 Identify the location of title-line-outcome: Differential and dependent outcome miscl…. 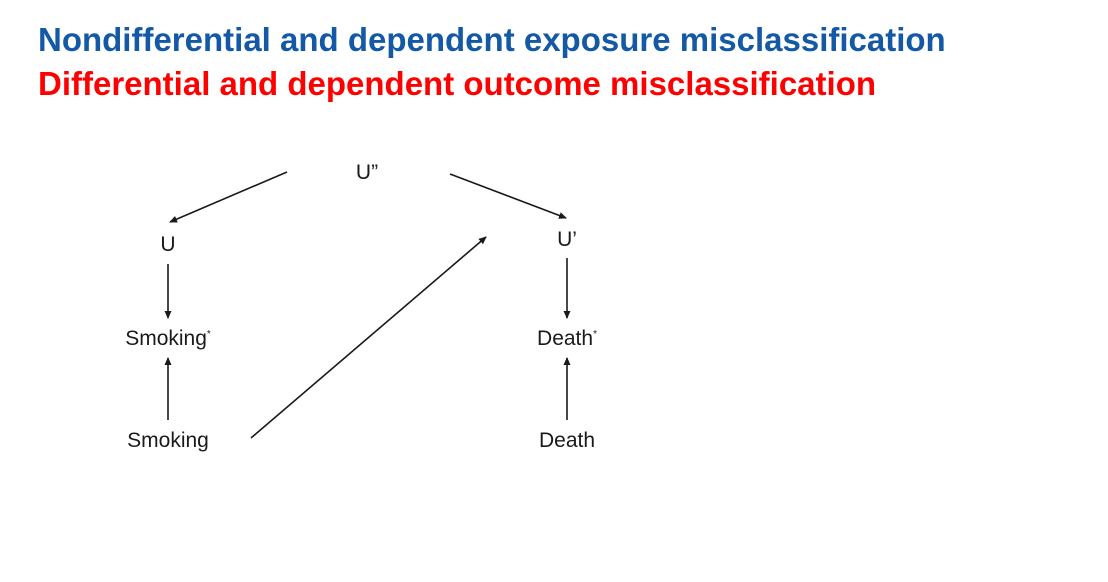
(457, 83).